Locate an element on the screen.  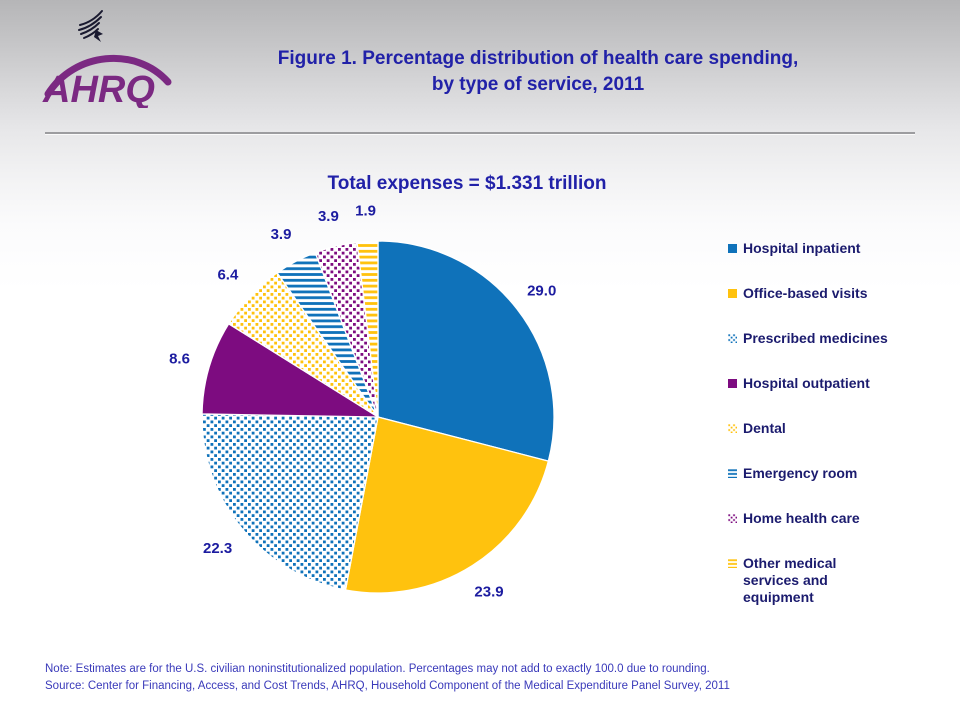
legend-label: Dental is located at coordinates (764, 428).